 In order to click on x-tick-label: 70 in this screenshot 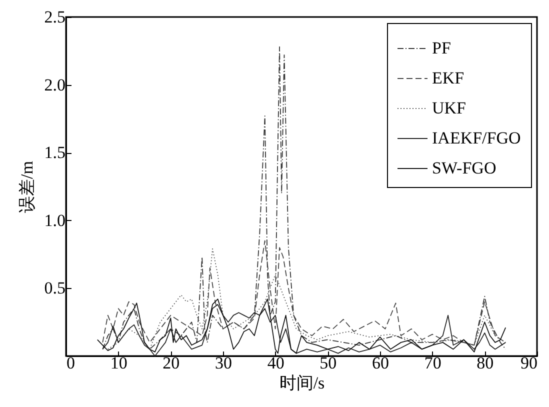, I will do `click(433, 363)`.